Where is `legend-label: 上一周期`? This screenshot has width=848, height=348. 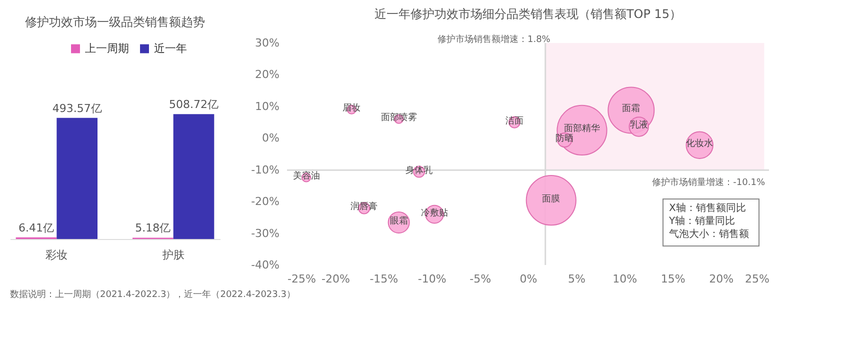
legend-label: 上一周期 is located at coordinates (107, 48).